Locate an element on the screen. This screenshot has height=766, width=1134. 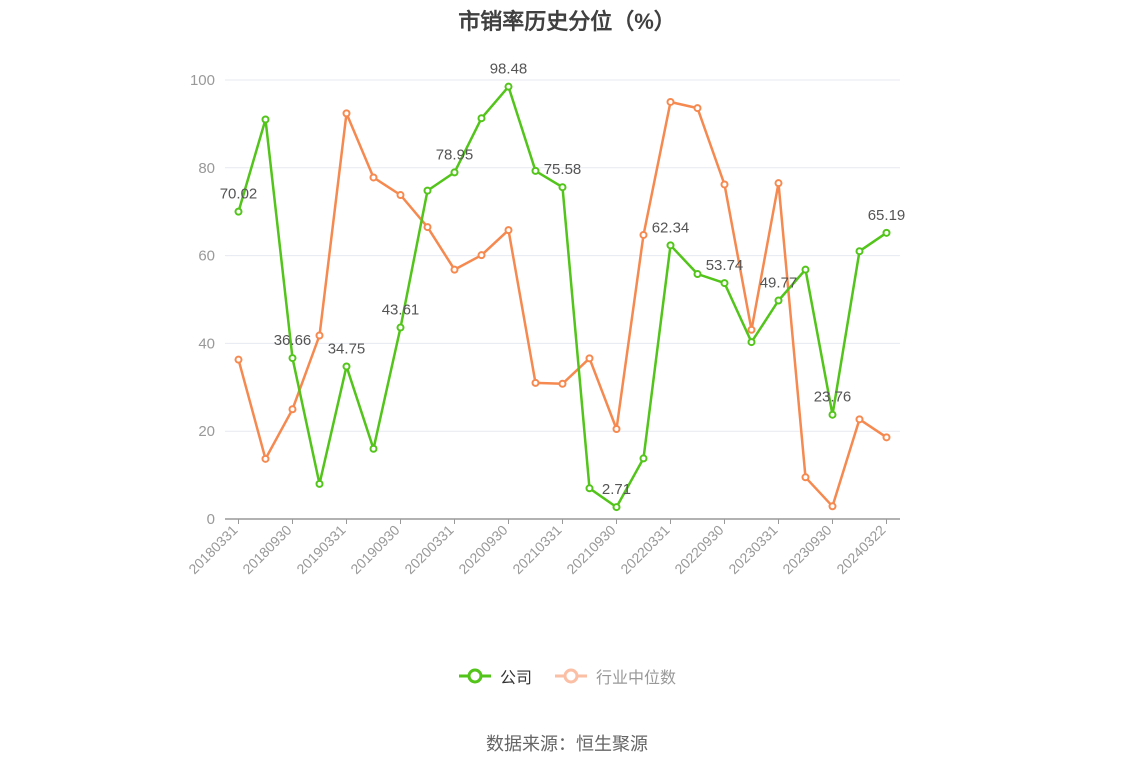
data-label: 49.77 is located at coordinates (779, 283).